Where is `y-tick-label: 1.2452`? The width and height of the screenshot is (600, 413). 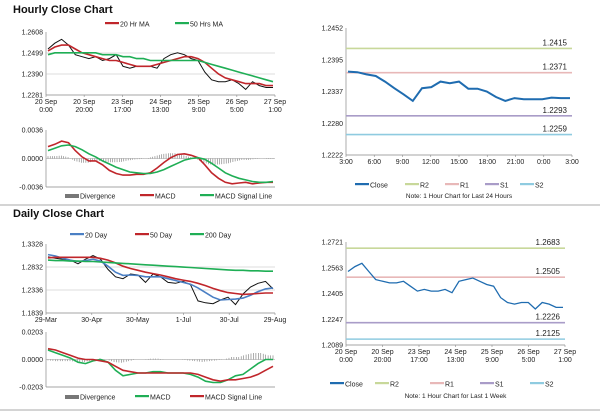
y-tick-label: 1.2452 is located at coordinates (333, 29).